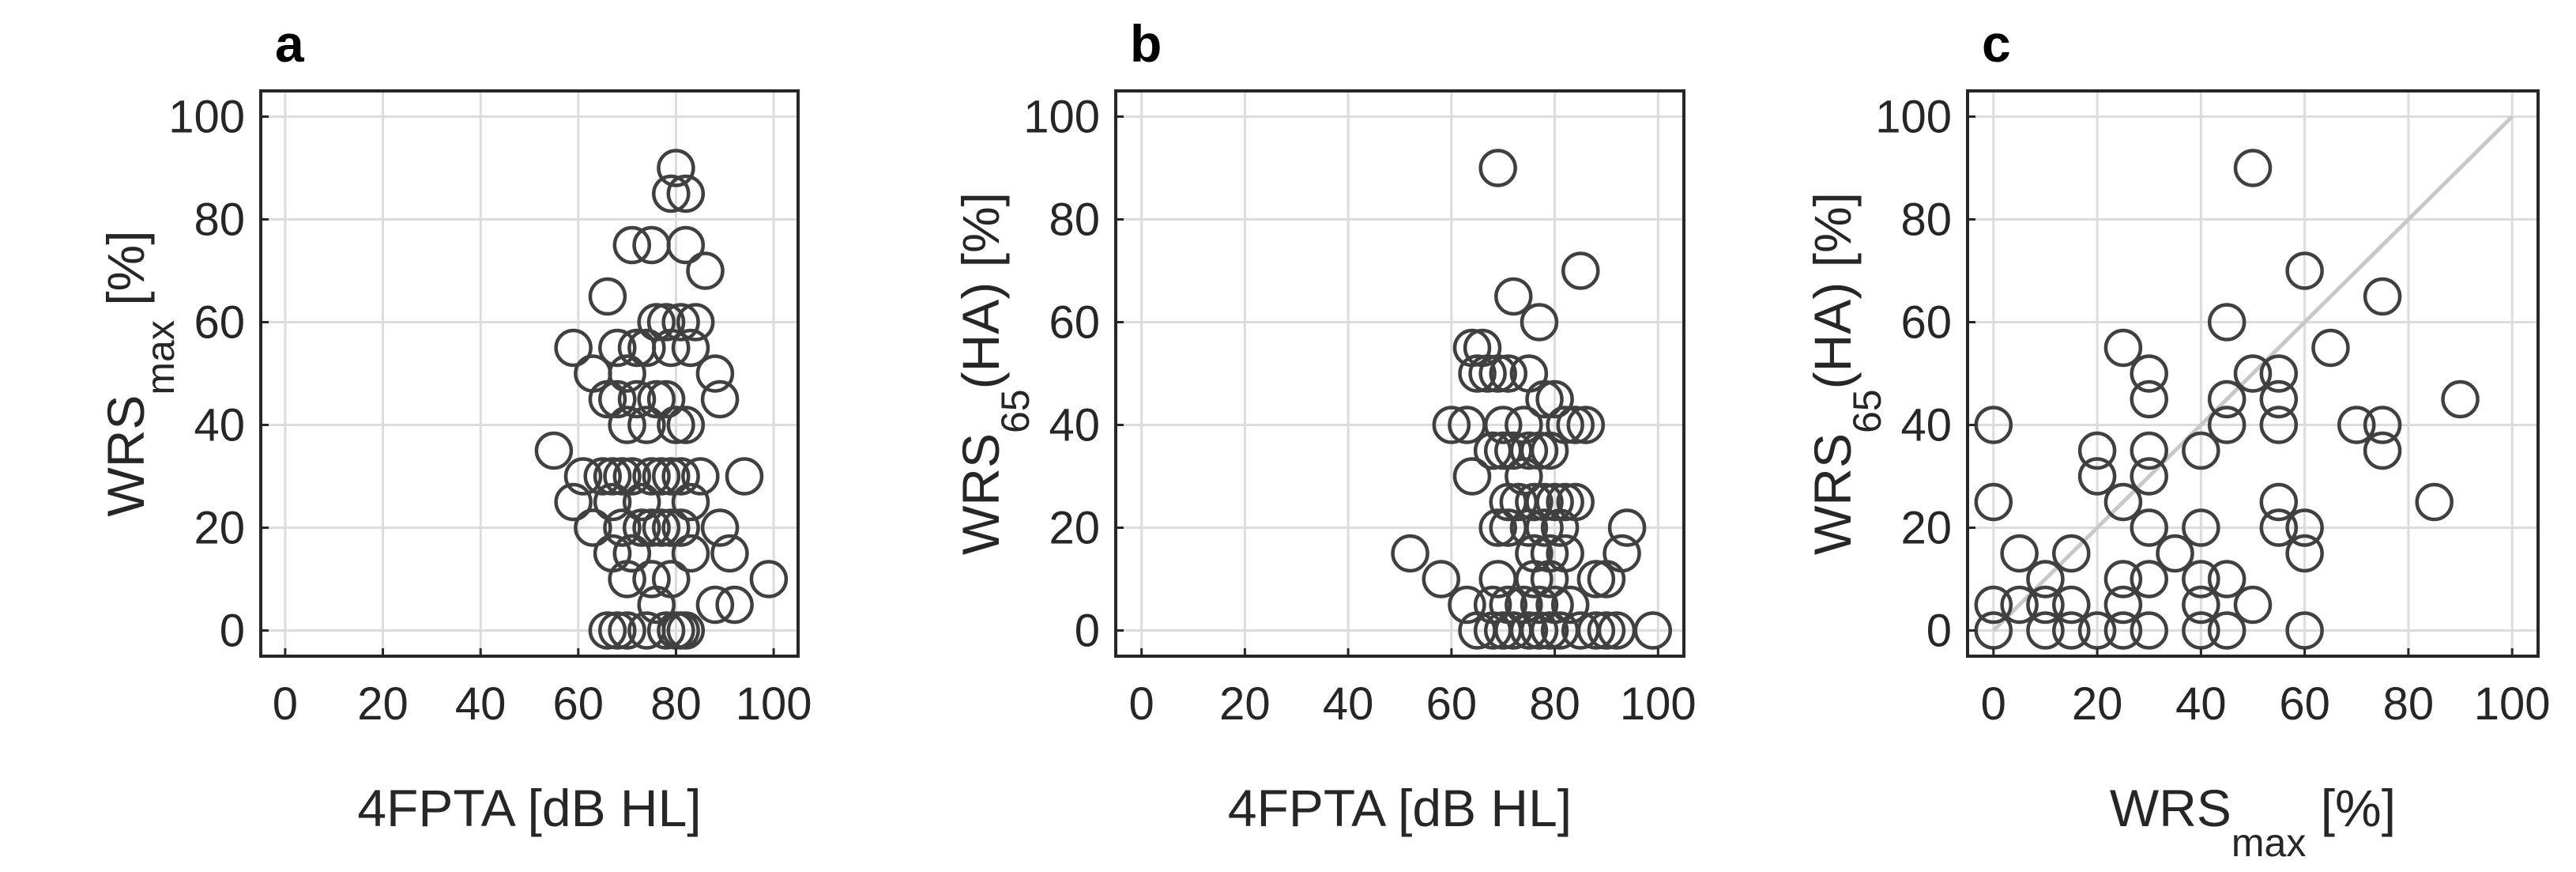  I want to click on panel-letter: b, so click(1146, 43).